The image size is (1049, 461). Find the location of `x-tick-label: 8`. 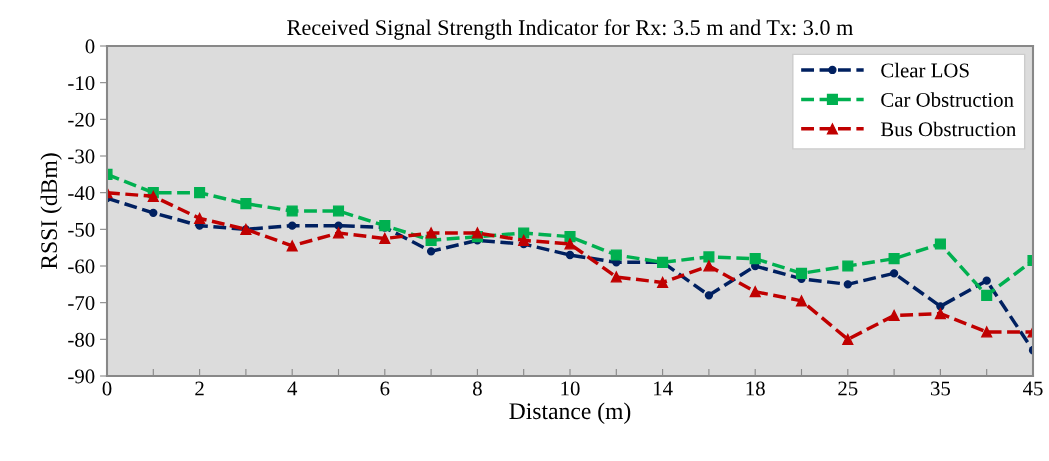

x-tick-label: 8 is located at coordinates (477, 388).